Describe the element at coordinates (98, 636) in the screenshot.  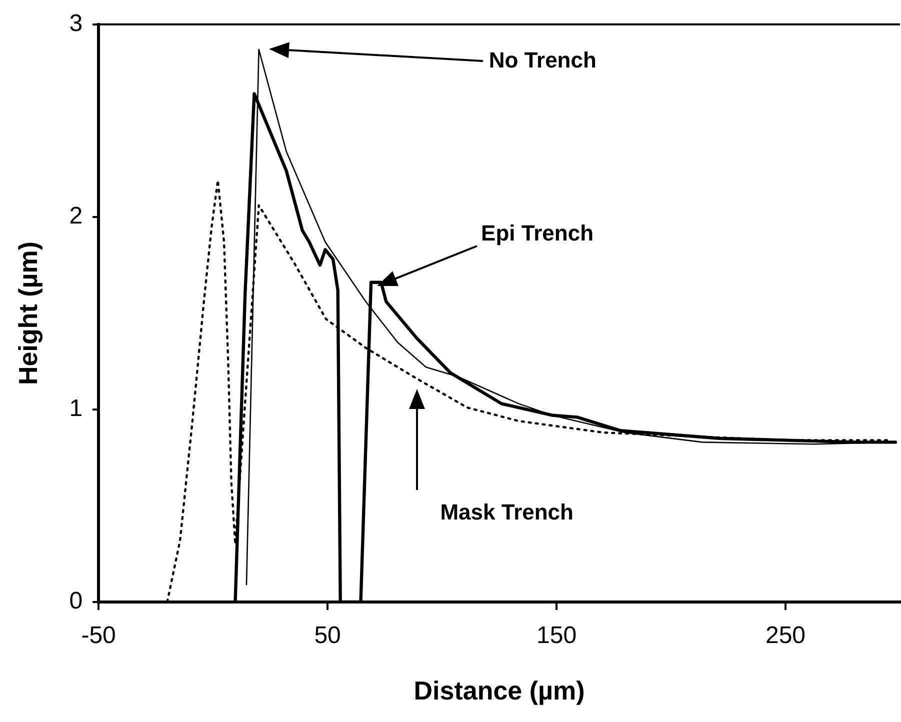
I see `x-tick-label: -50` at that location.